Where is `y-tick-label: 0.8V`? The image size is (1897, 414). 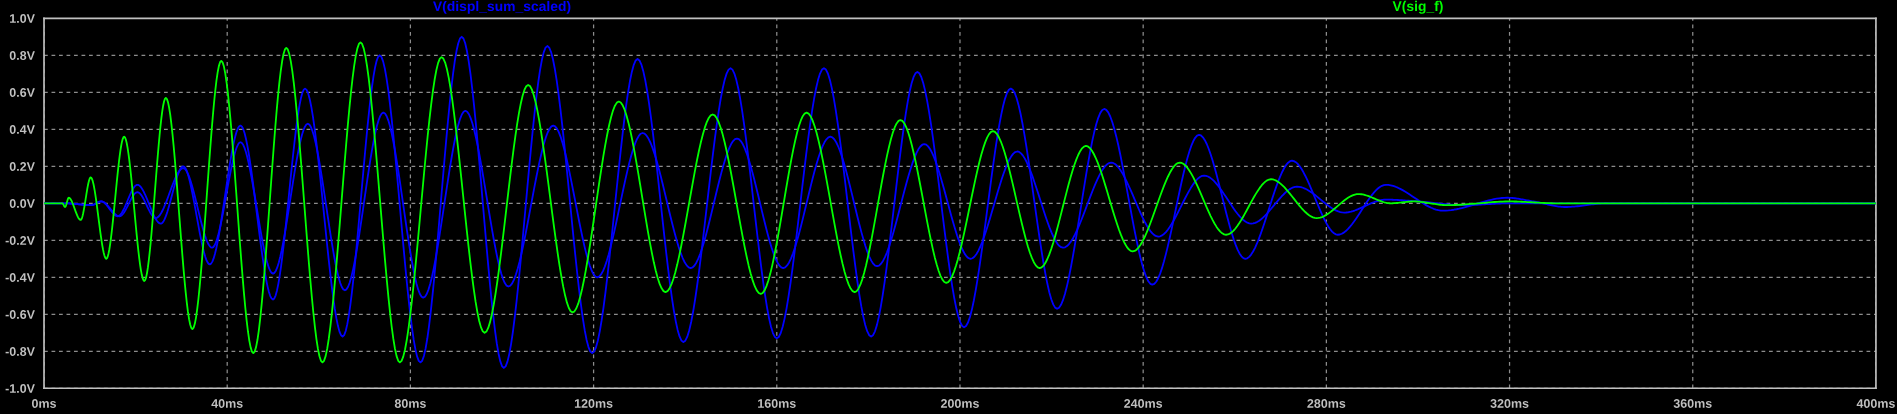
y-tick-label: 0.8V is located at coordinates (22, 55).